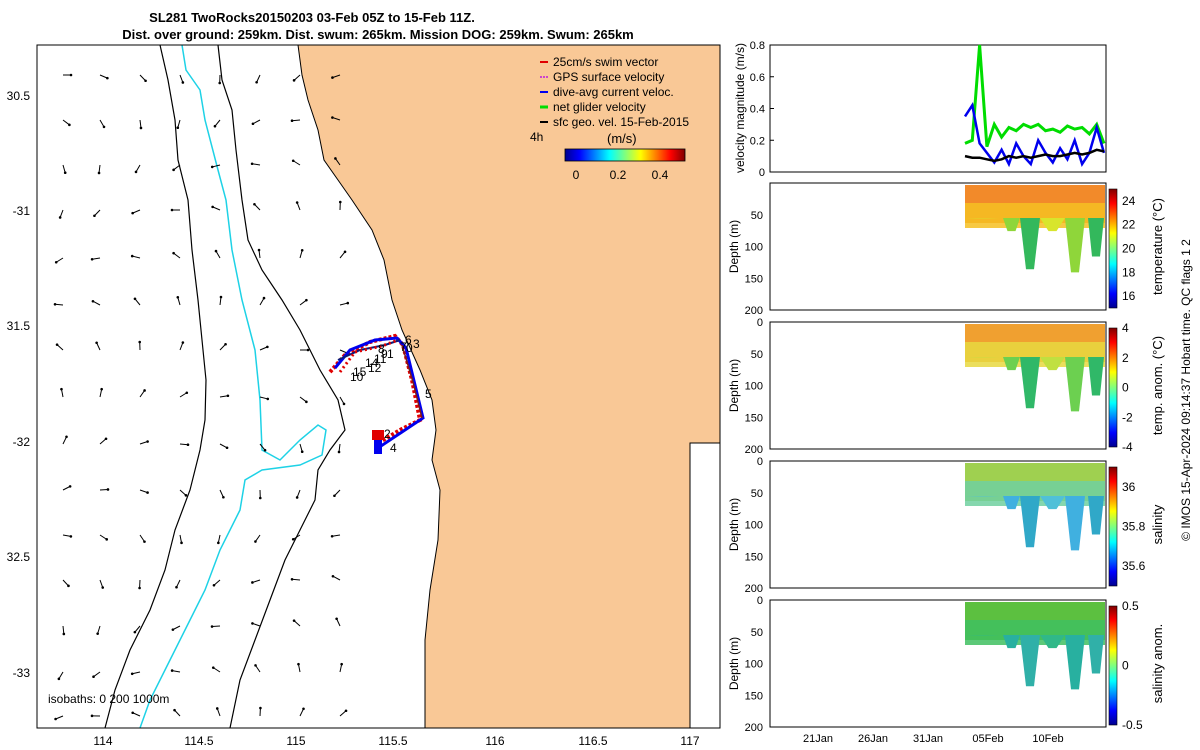 This screenshot has width=1200, height=750. I want to click on colorbar-tick: -4, so click(1127, 447).